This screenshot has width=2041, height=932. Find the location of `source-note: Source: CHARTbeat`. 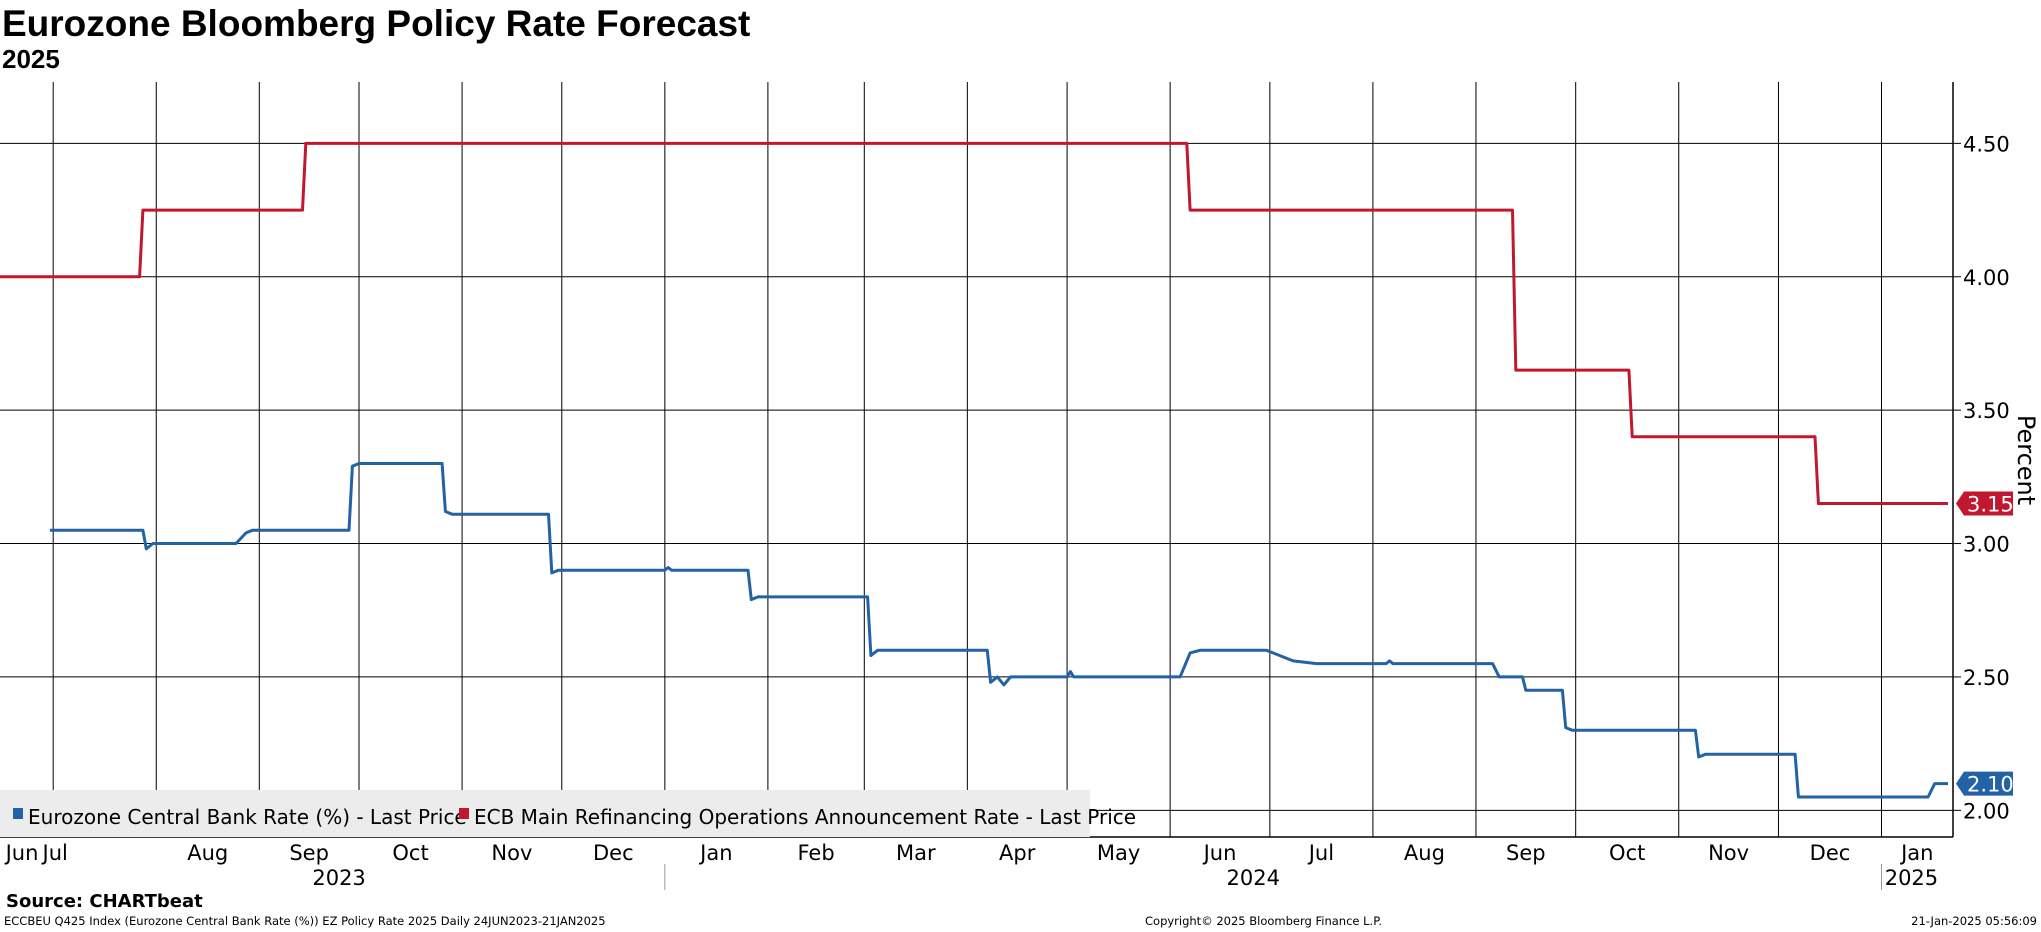

source-note: Source: CHARTbeat is located at coordinates (104, 901).